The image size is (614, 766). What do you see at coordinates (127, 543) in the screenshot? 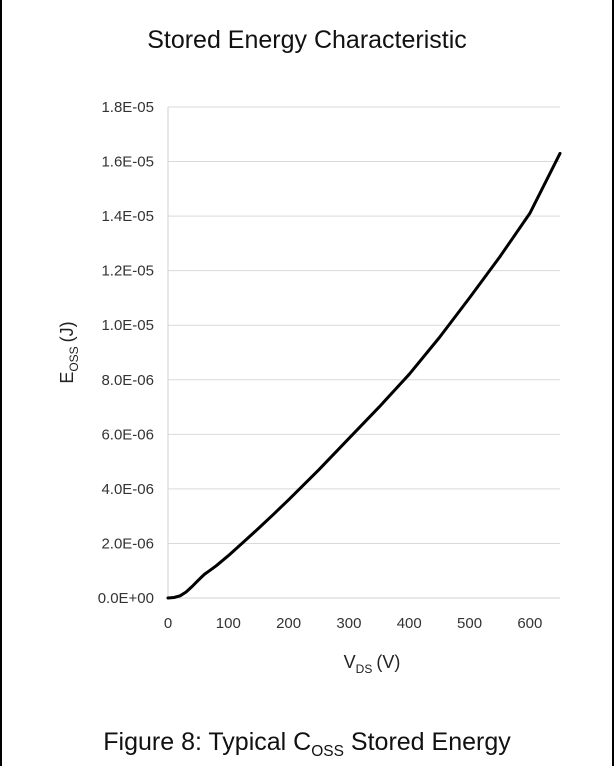
I see `y-tick-label: 2.0E-06` at bounding box center [127, 543].